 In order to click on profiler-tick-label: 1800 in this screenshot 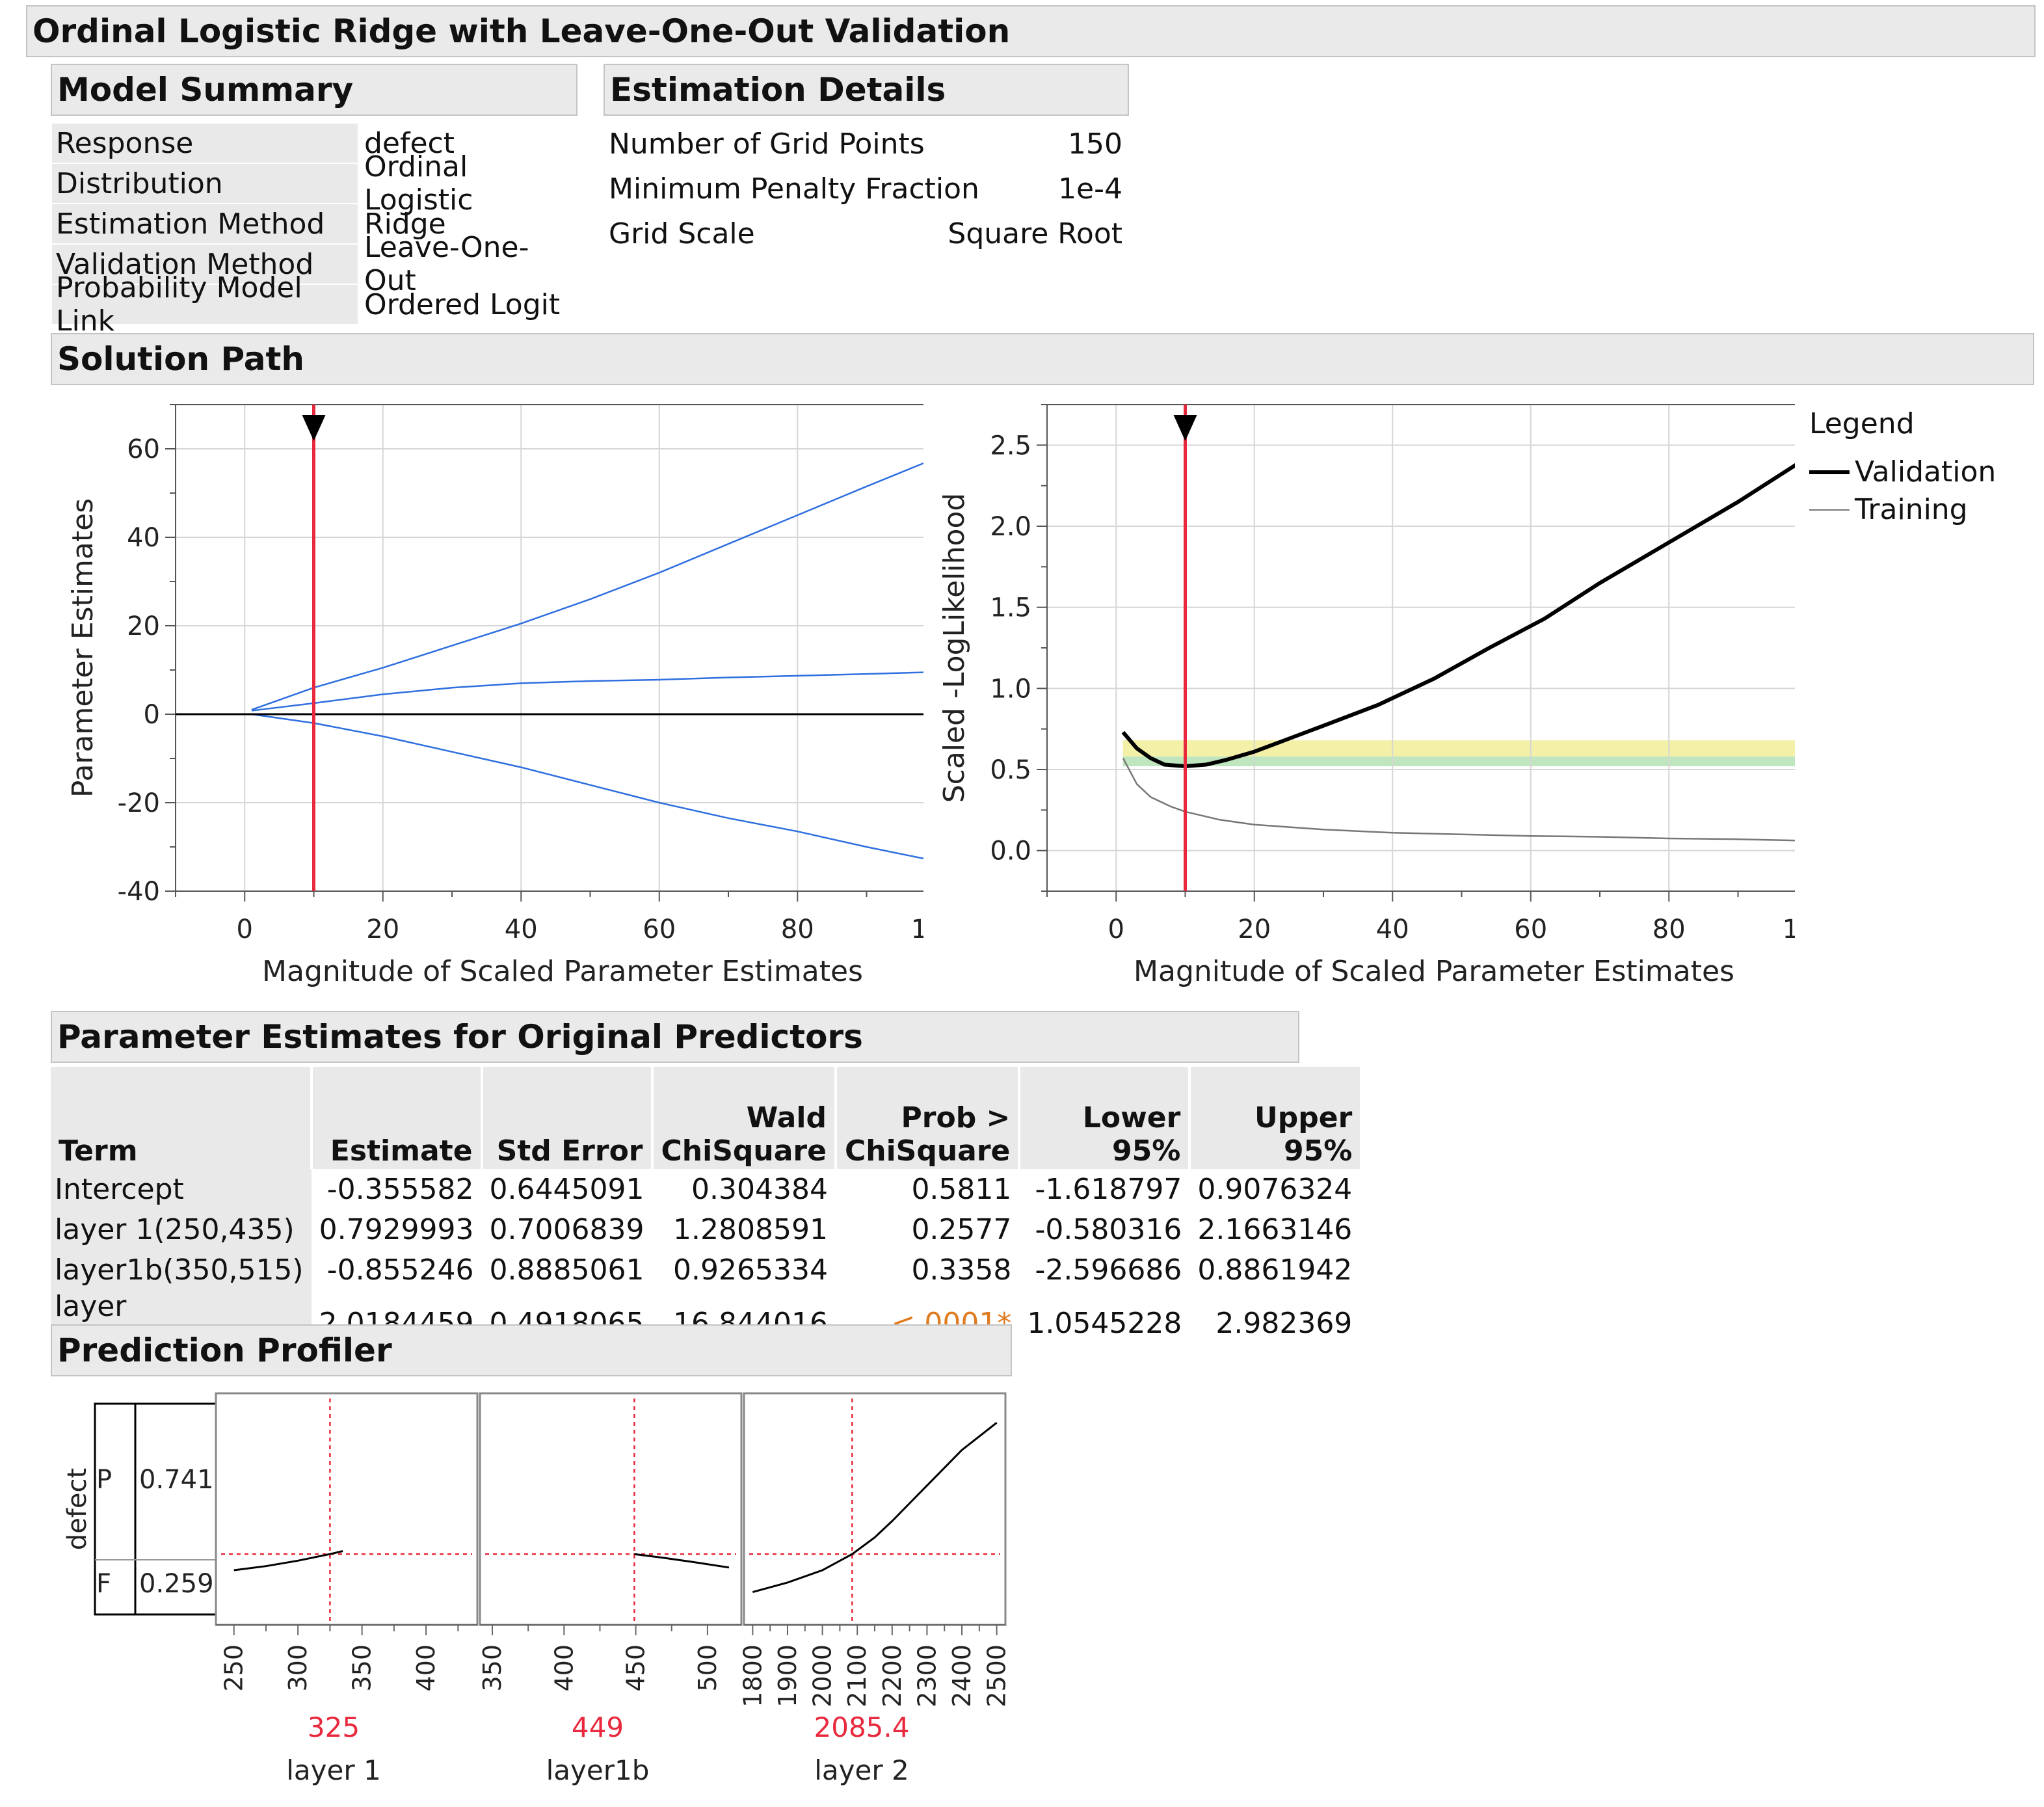, I will do `click(752, 1676)`.